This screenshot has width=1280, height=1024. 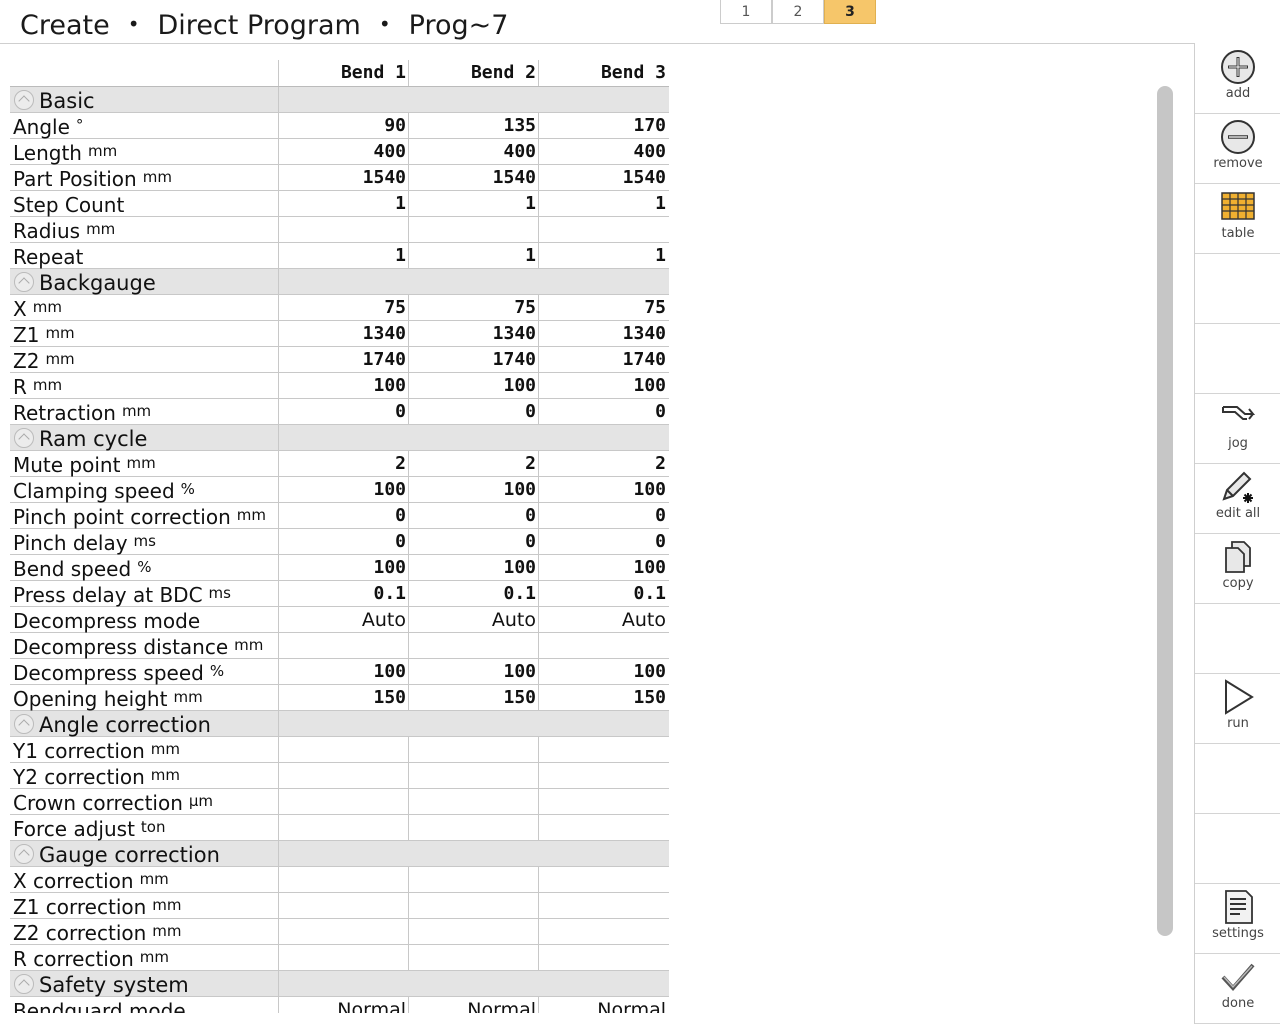 What do you see at coordinates (644, 359) in the screenshot?
I see `bend-3-value: 1740` at bounding box center [644, 359].